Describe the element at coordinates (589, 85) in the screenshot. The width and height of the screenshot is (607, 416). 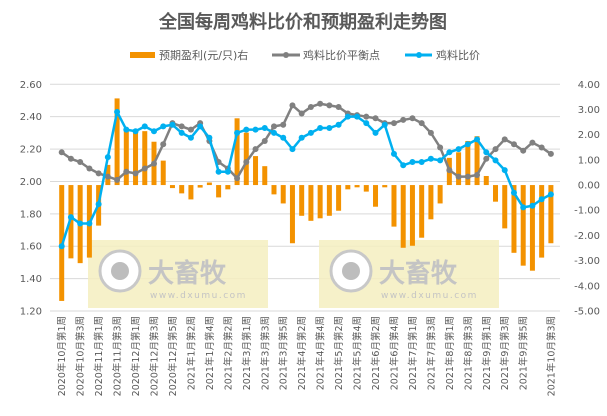
I see `y-right-tick-label: 4.00` at that location.